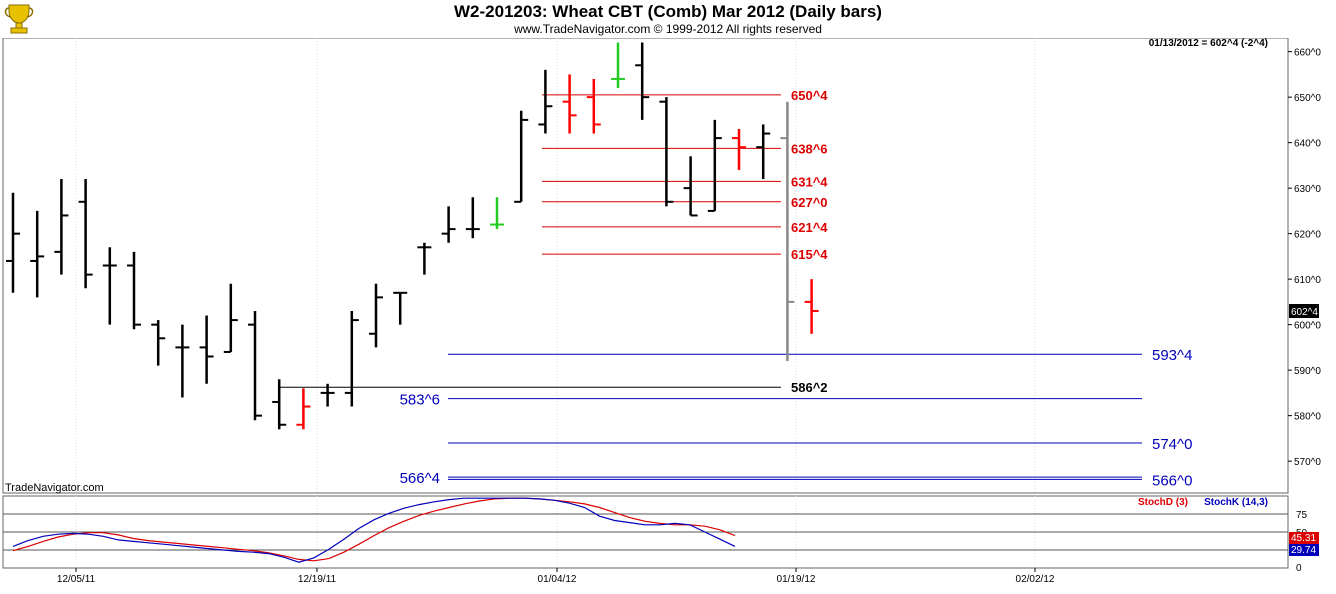 The width and height of the screenshot is (1336, 594). I want to click on last-price-tag-bg, so click(1304, 311).